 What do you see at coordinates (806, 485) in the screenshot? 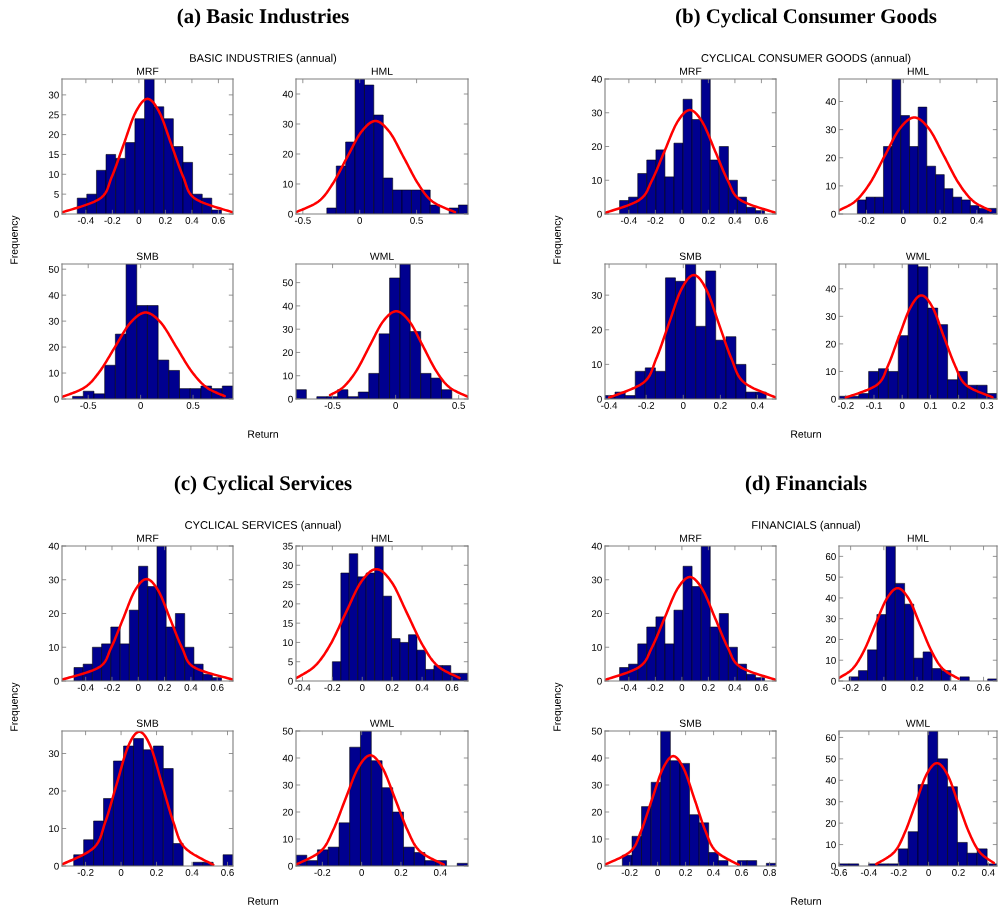
I see `text: (d) Financials` at bounding box center [806, 485].